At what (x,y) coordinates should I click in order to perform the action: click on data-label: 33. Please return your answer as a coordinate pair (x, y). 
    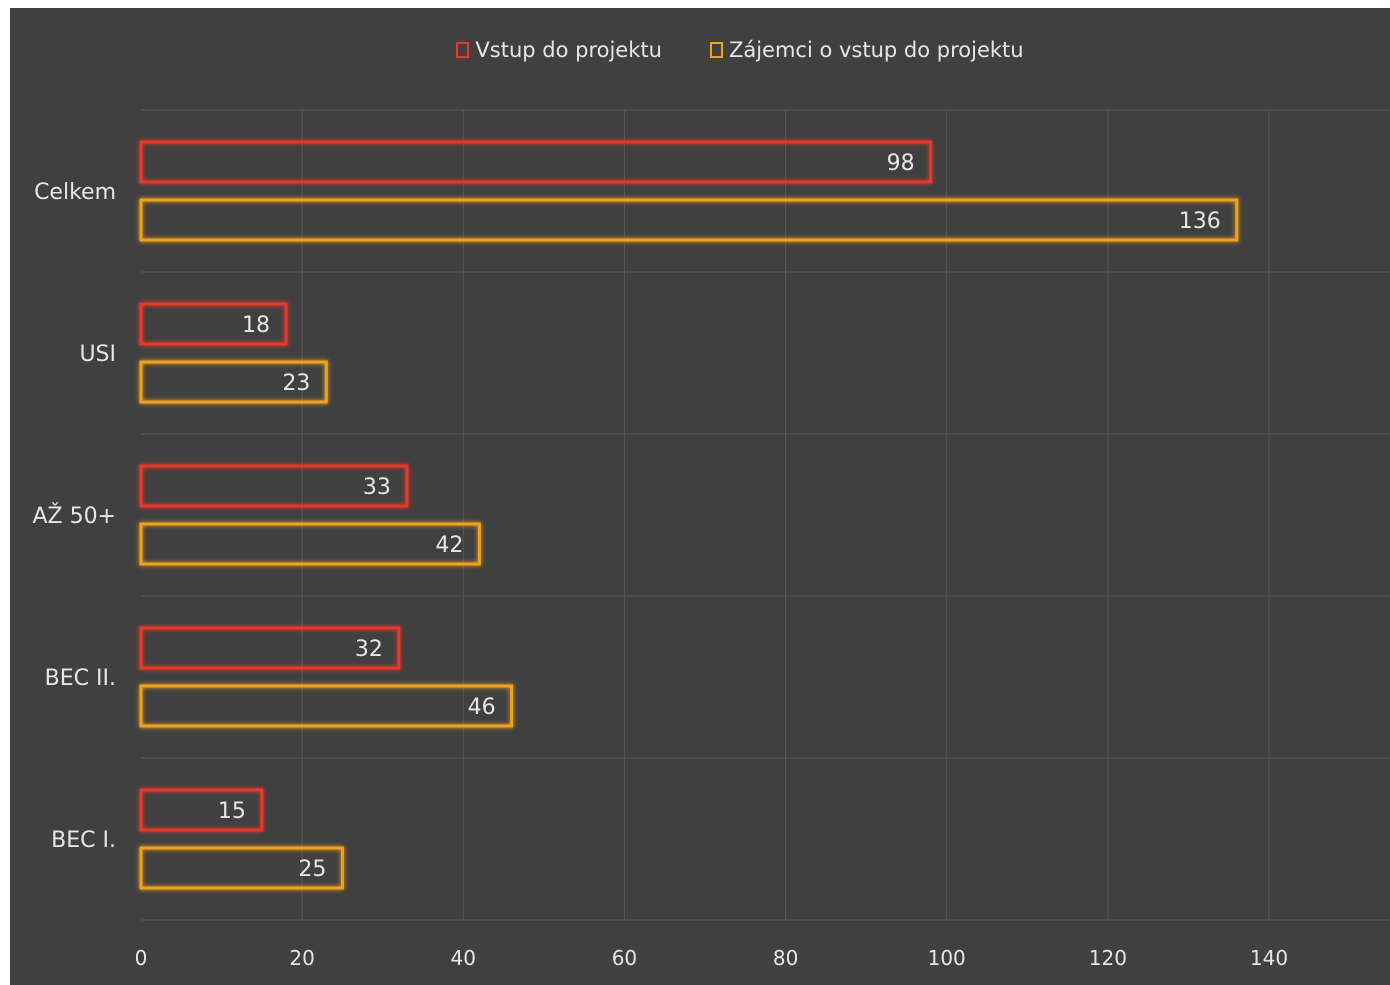
    Looking at the image, I should click on (377, 487).